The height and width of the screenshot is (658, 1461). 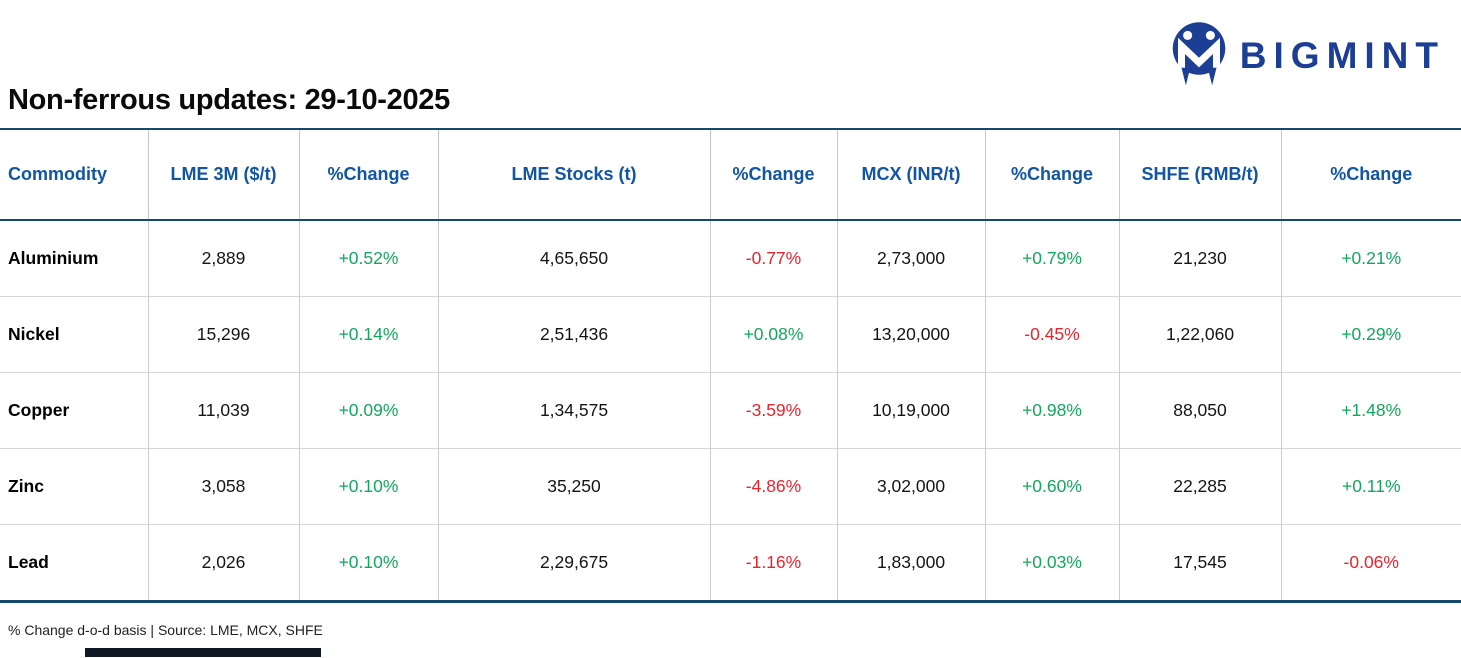 I want to click on cell-shfe-change: +0.21%, so click(x=1370, y=258).